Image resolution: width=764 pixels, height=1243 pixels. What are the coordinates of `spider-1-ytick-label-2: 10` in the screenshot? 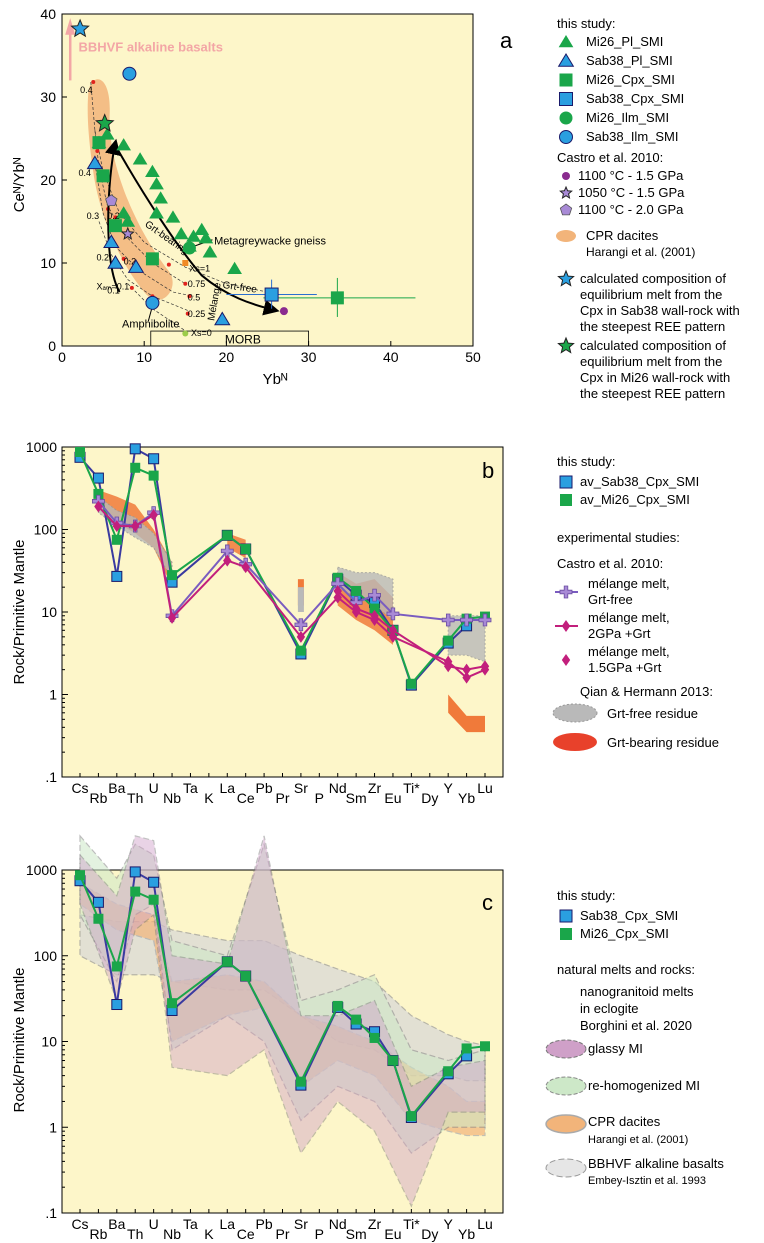 It's located at (49, 612).